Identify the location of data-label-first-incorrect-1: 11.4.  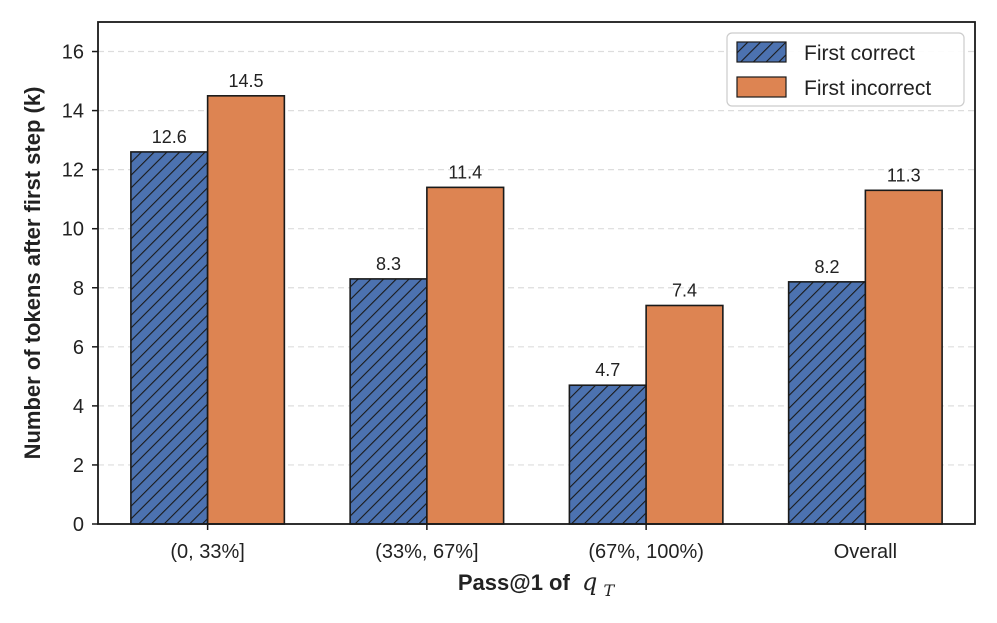
(465, 172).